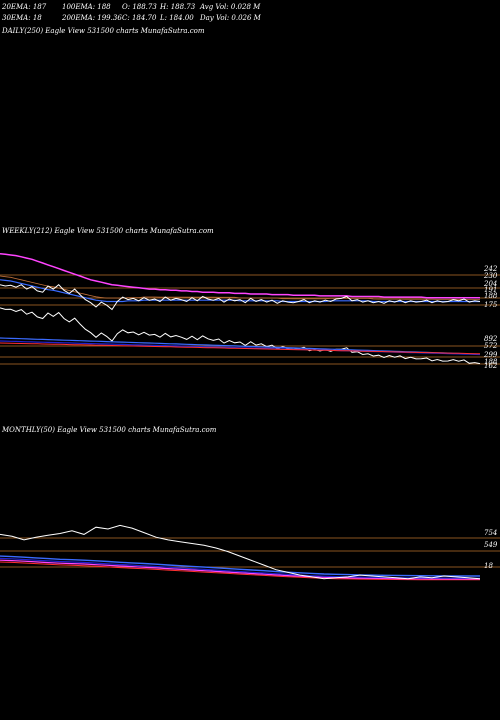  I want to click on weekly-ema-fast-line, so click(240, 291).